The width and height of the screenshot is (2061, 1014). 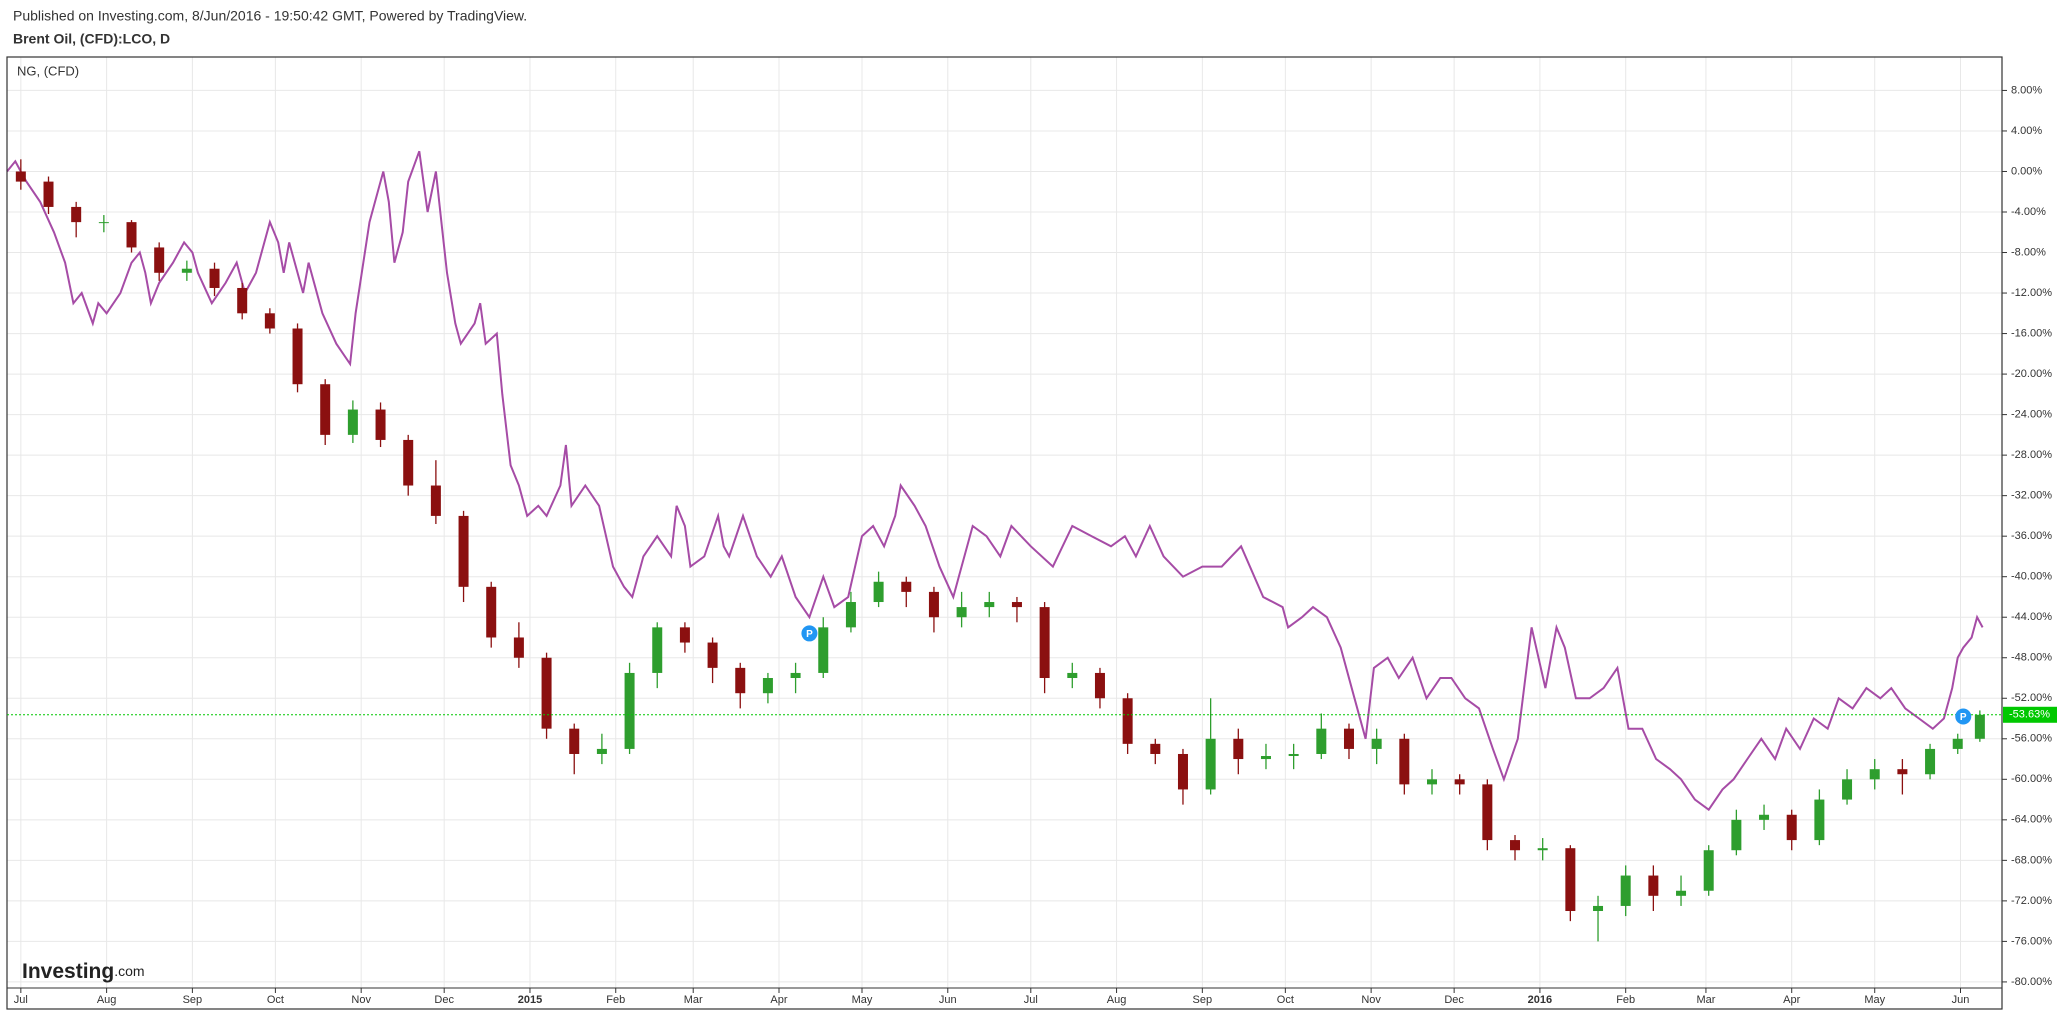 What do you see at coordinates (2031, 536) in the screenshot?
I see `y-tick-label: -36.00%` at bounding box center [2031, 536].